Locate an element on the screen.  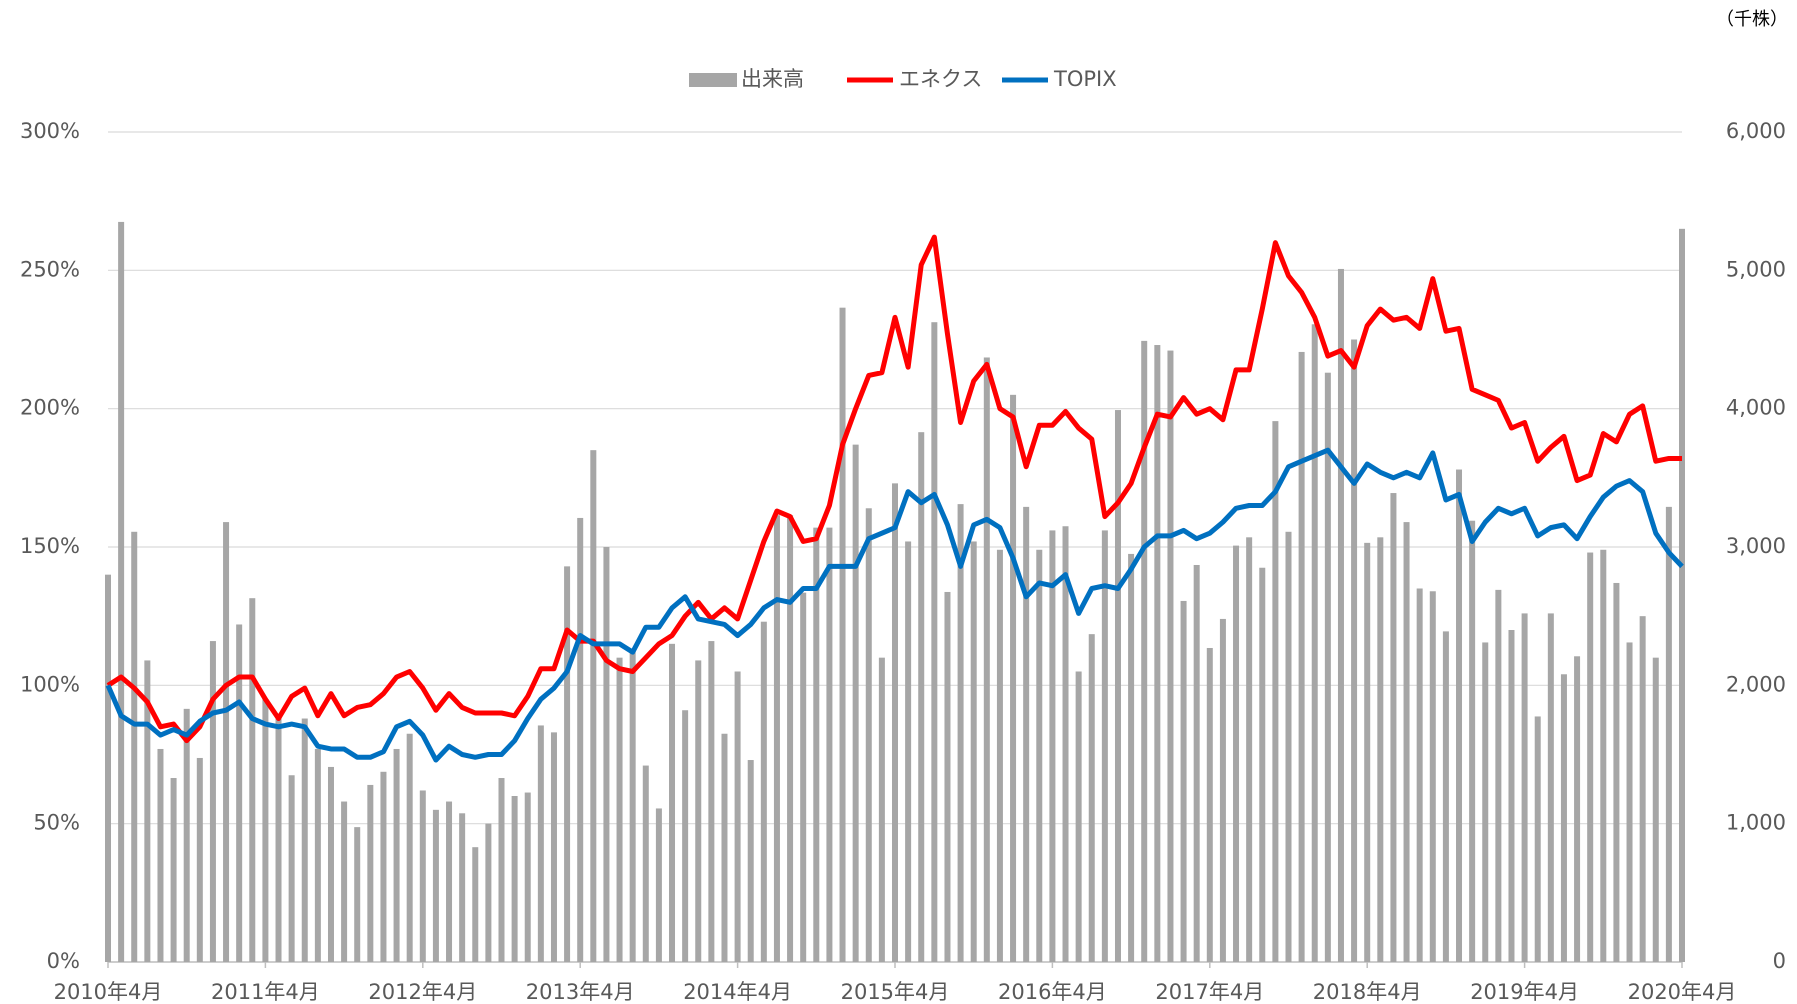
x-tick-label: 2016年4月 is located at coordinates (1052, 992).